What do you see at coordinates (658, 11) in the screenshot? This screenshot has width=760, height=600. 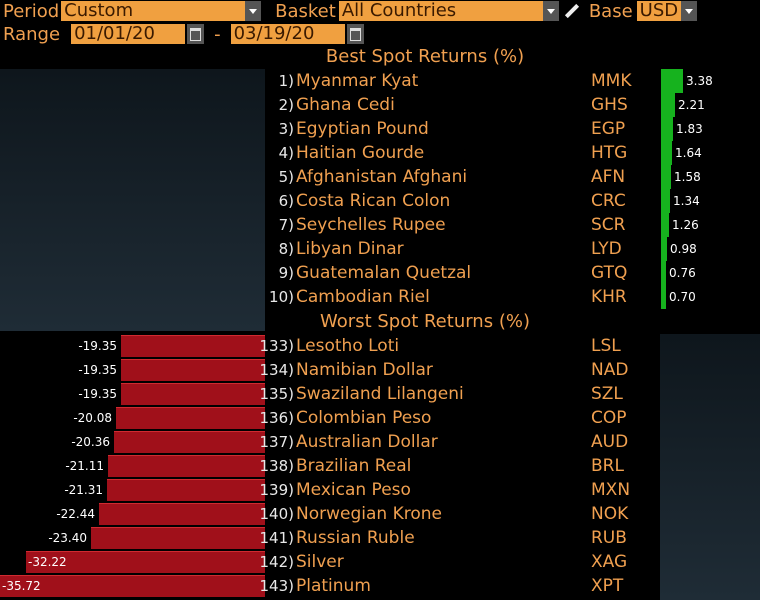 I see `base-select: USD` at bounding box center [658, 11].